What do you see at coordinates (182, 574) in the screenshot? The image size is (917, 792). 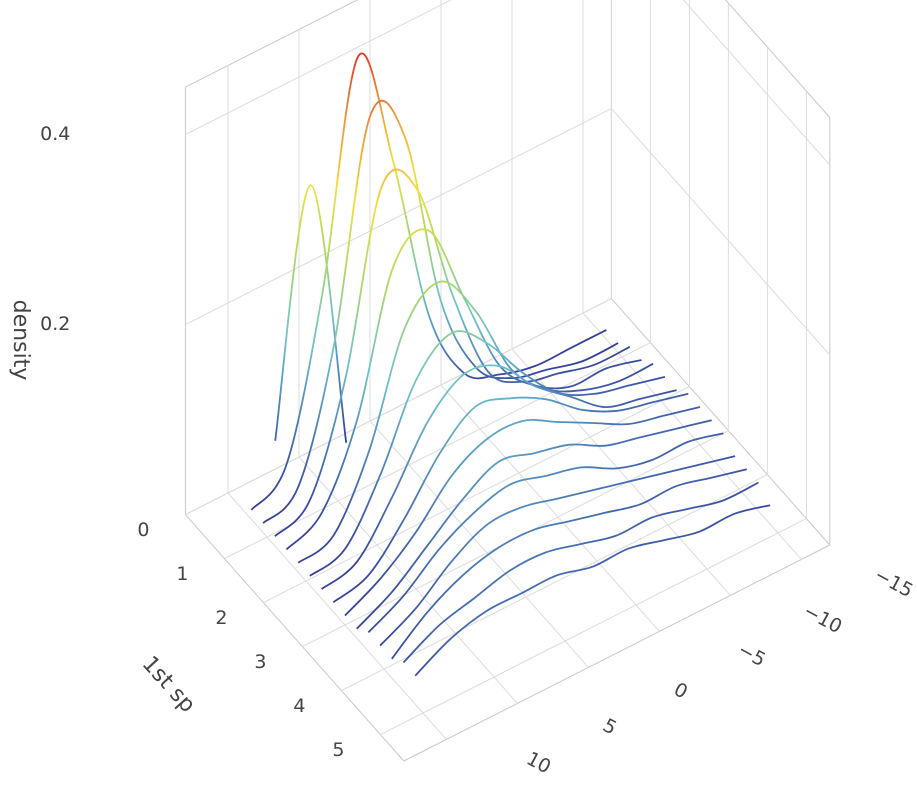 I see `y-tick-label: 1` at bounding box center [182, 574].